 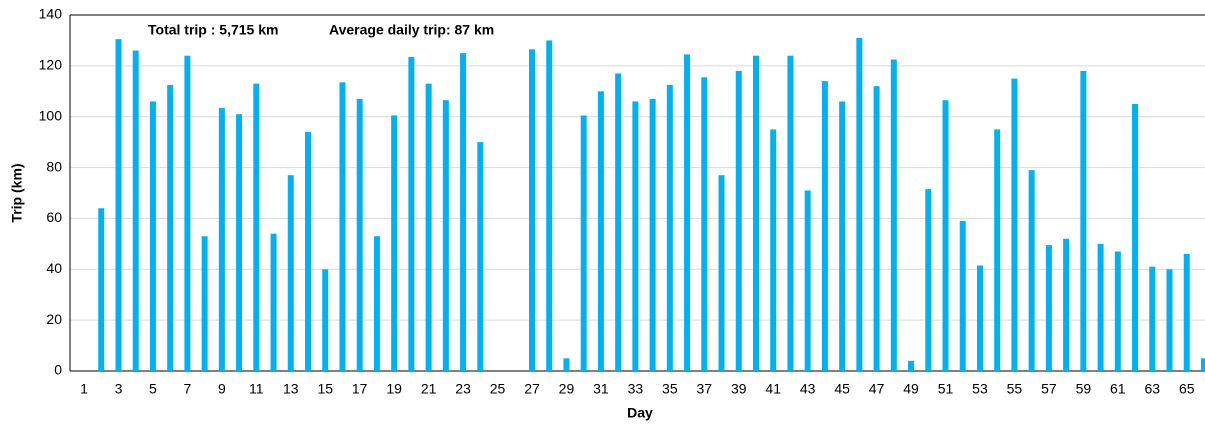 What do you see at coordinates (394, 389) in the screenshot?
I see `x-tick-label: 19` at bounding box center [394, 389].